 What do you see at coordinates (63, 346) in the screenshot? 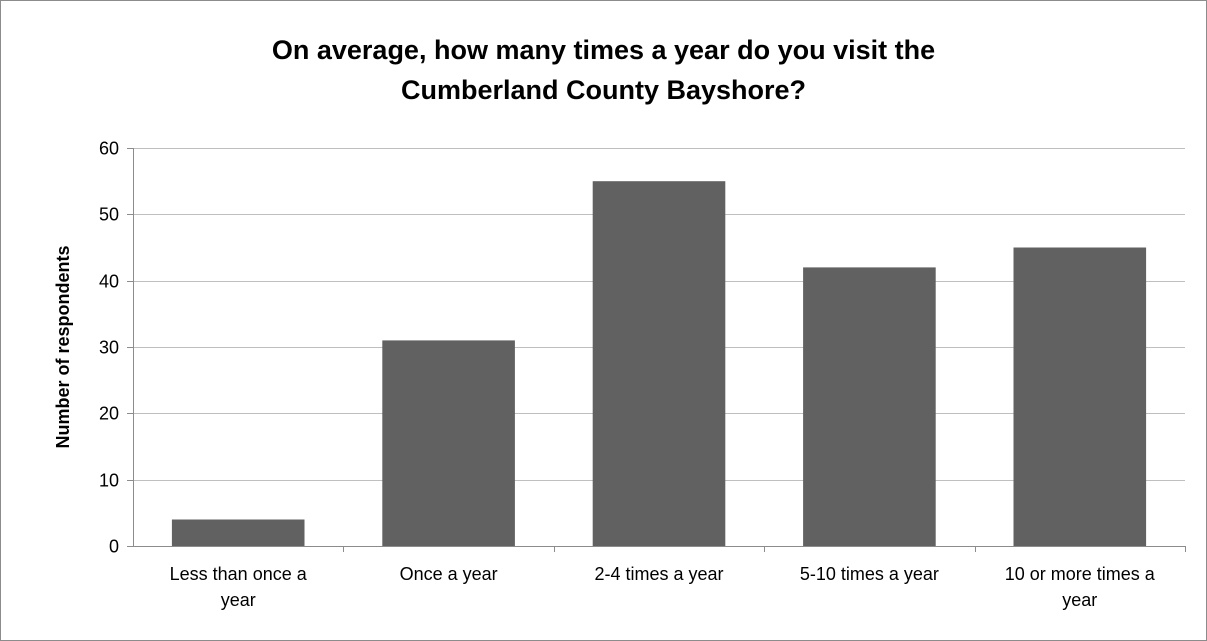
I see `y-axis-label: Number of respondents` at bounding box center [63, 346].